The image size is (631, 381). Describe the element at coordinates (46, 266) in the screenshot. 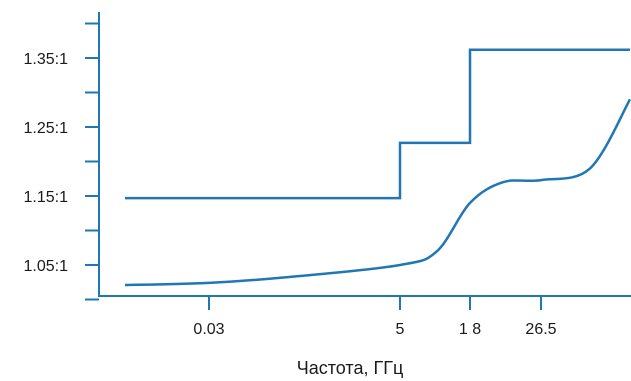

I see `y-tick-label: 1.05:1` at that location.